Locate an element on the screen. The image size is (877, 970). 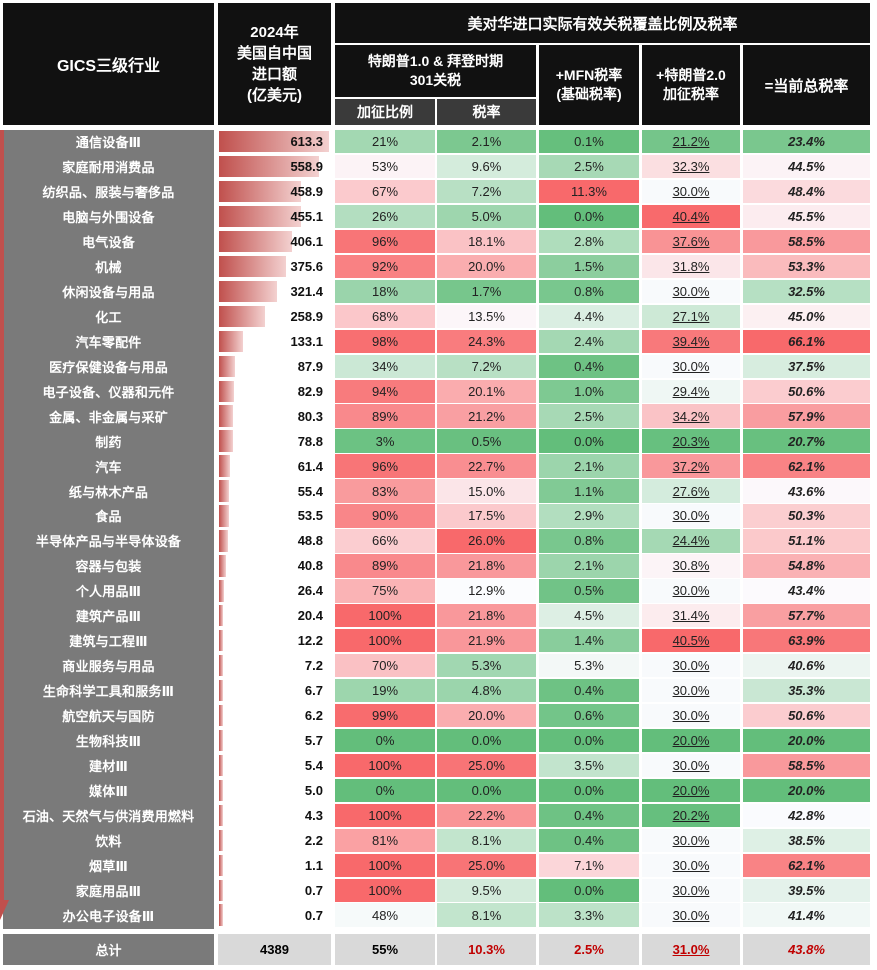
row-total: 45.5% is located at coordinates (806, 216).